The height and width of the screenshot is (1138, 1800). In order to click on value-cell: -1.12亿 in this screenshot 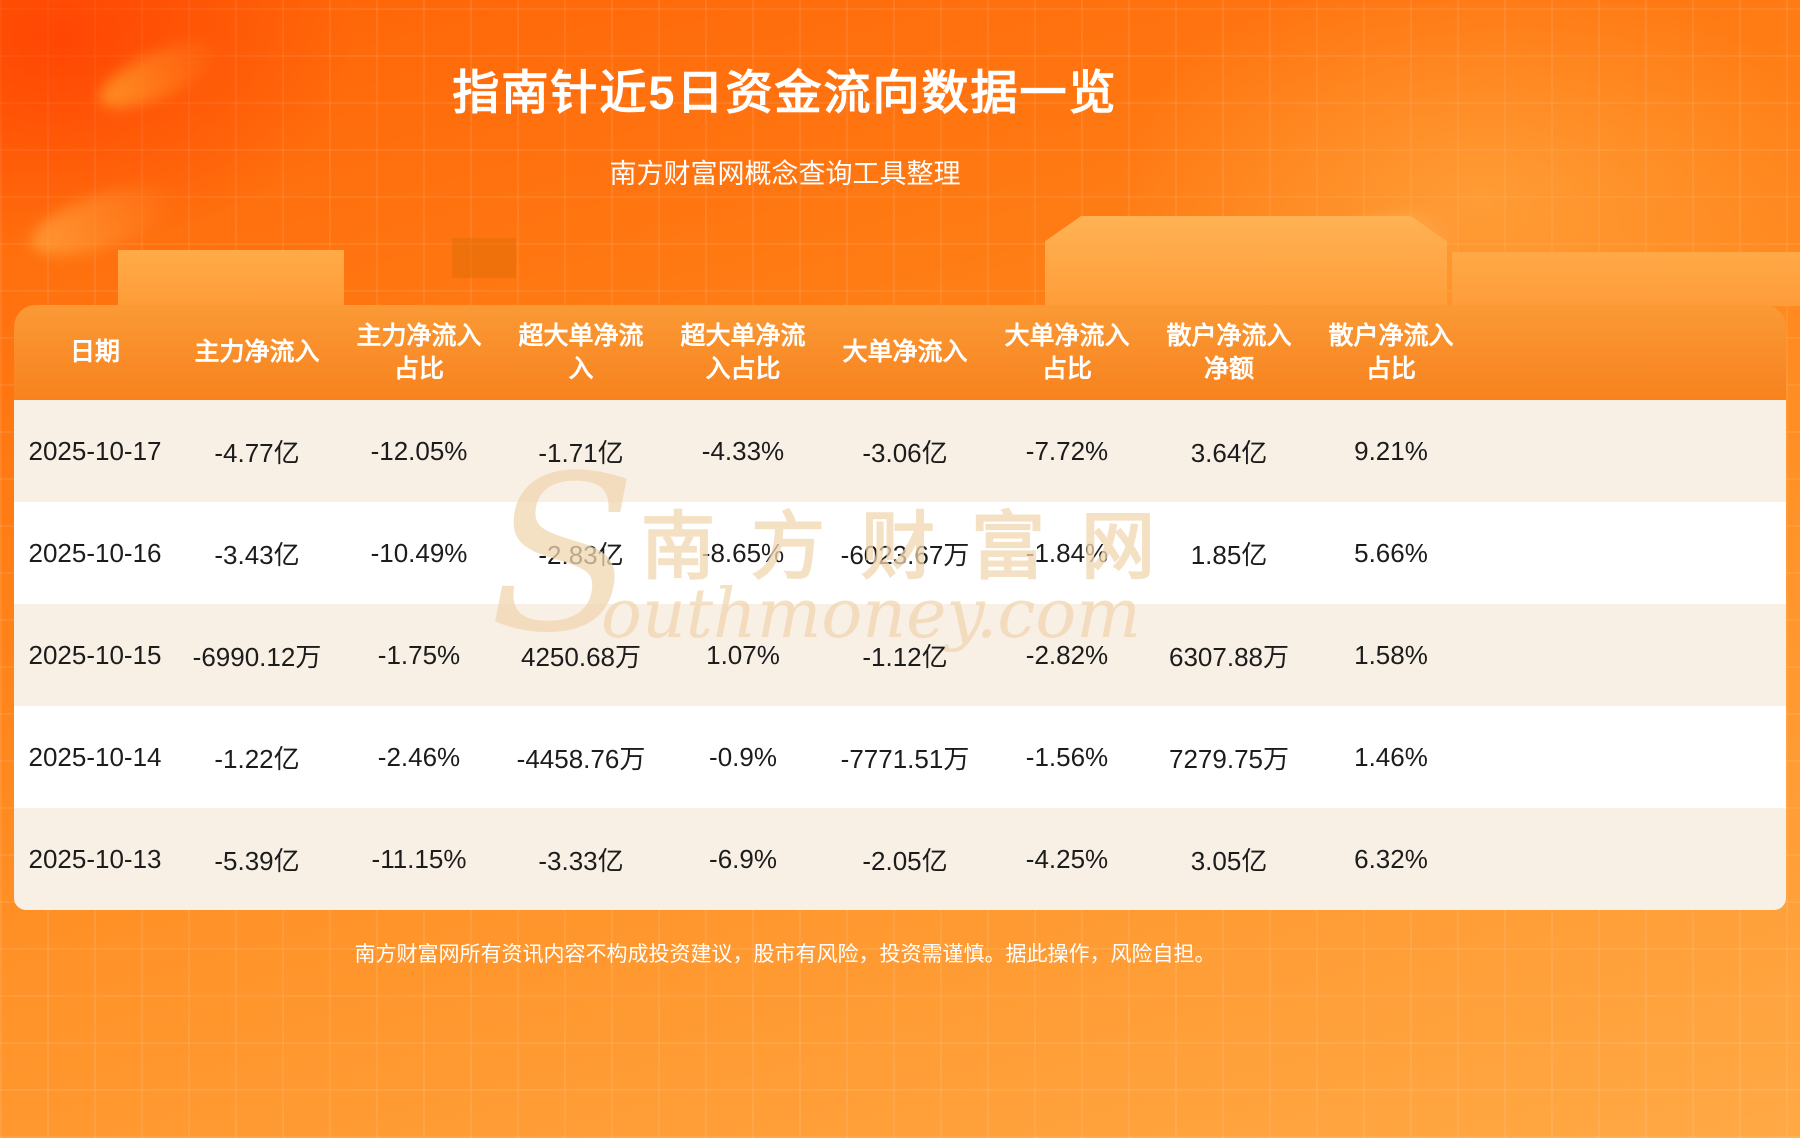, I will do `click(905, 656)`.